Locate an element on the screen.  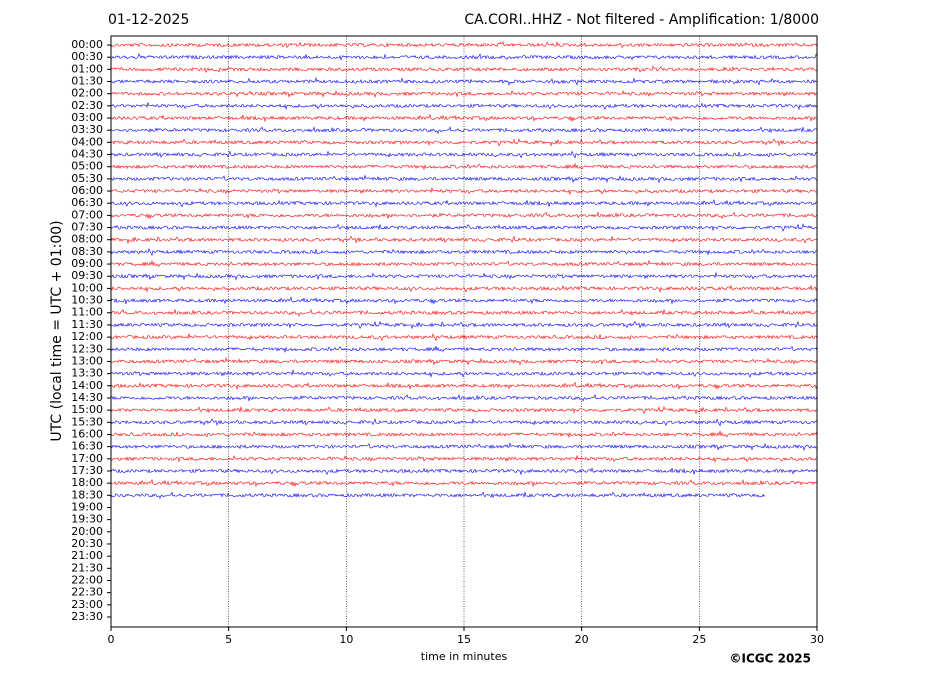
y-tick-label: 05:00 is located at coordinates (87, 166).